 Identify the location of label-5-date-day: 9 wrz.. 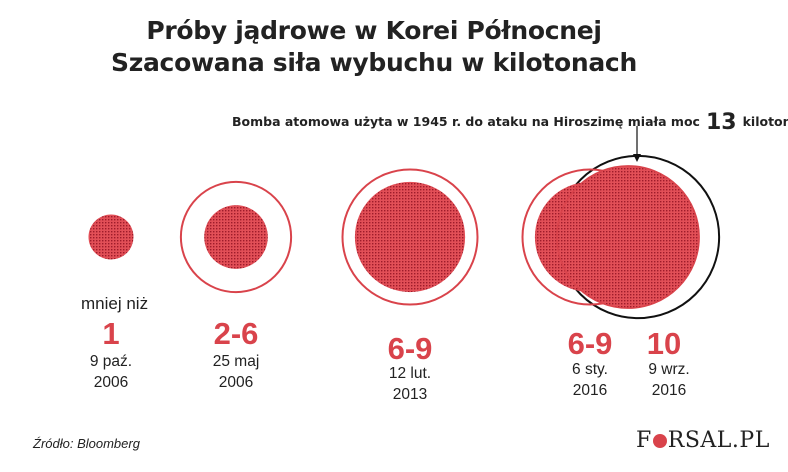
(669, 369).